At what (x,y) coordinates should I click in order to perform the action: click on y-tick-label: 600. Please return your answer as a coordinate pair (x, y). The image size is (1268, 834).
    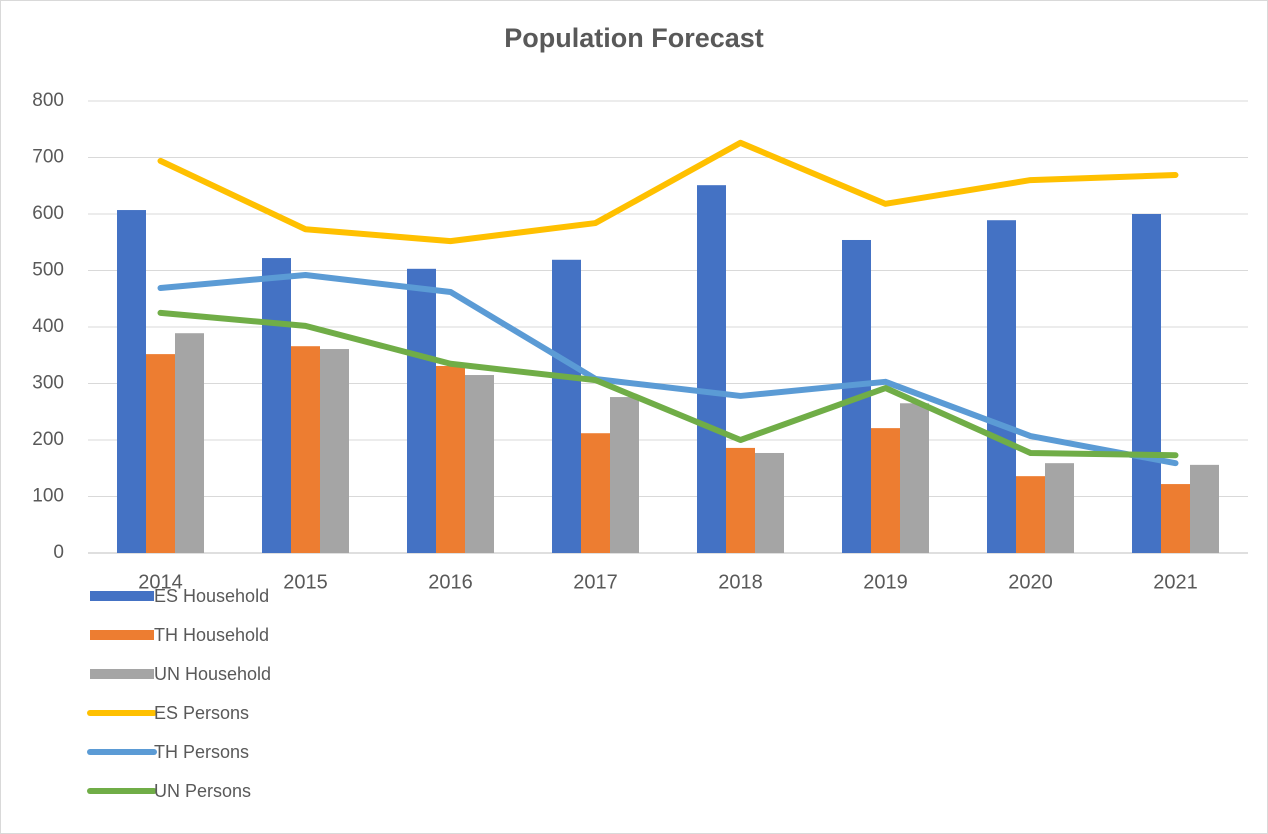
    Looking at the image, I should click on (48, 213).